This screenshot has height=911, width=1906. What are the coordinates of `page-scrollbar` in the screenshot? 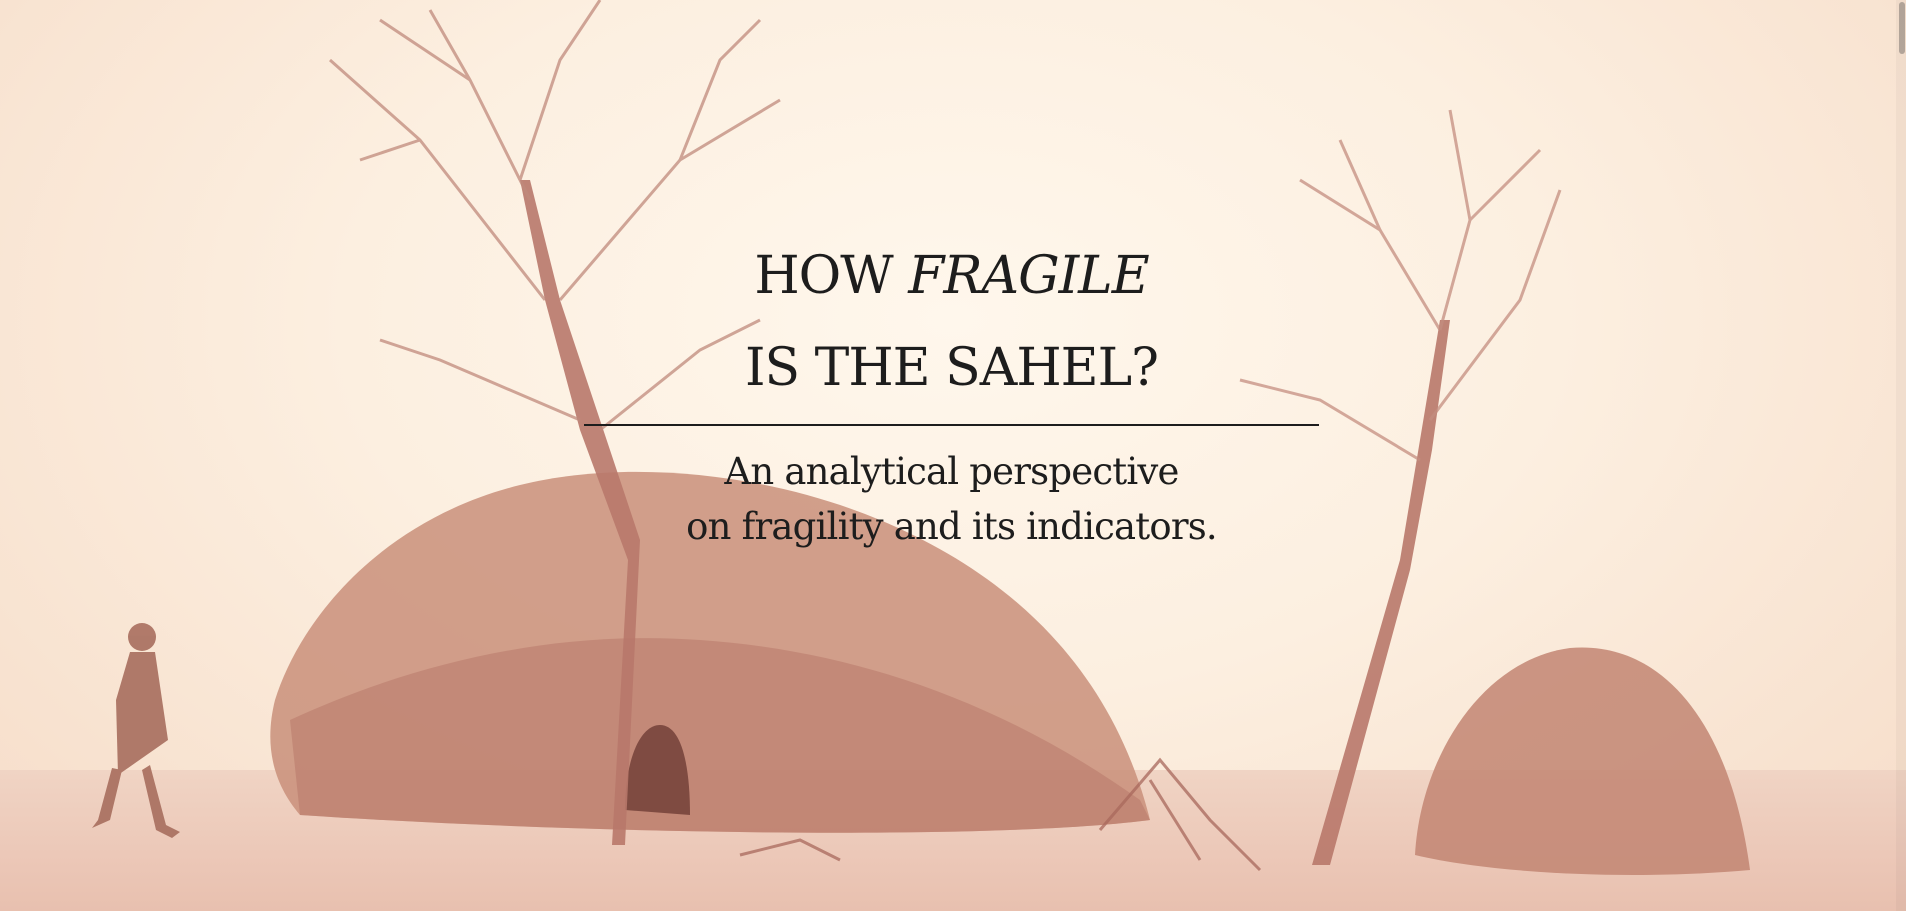 It's located at (1901, 455).